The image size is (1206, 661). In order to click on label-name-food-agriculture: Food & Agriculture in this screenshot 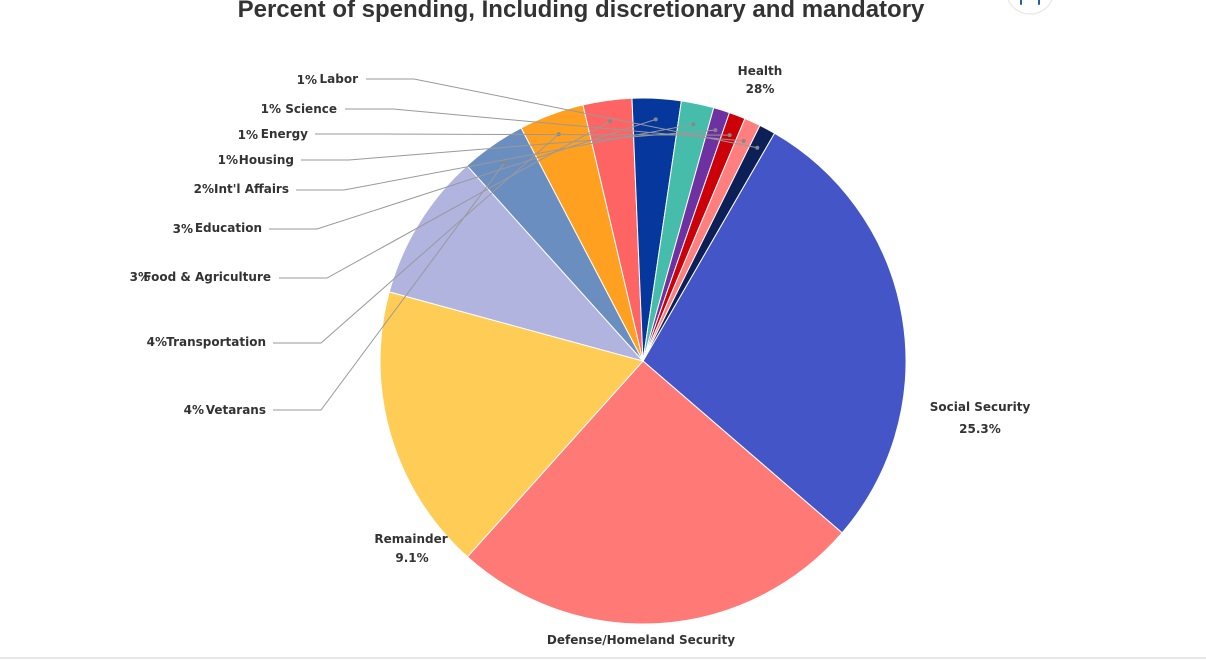, I will do `click(207, 277)`.